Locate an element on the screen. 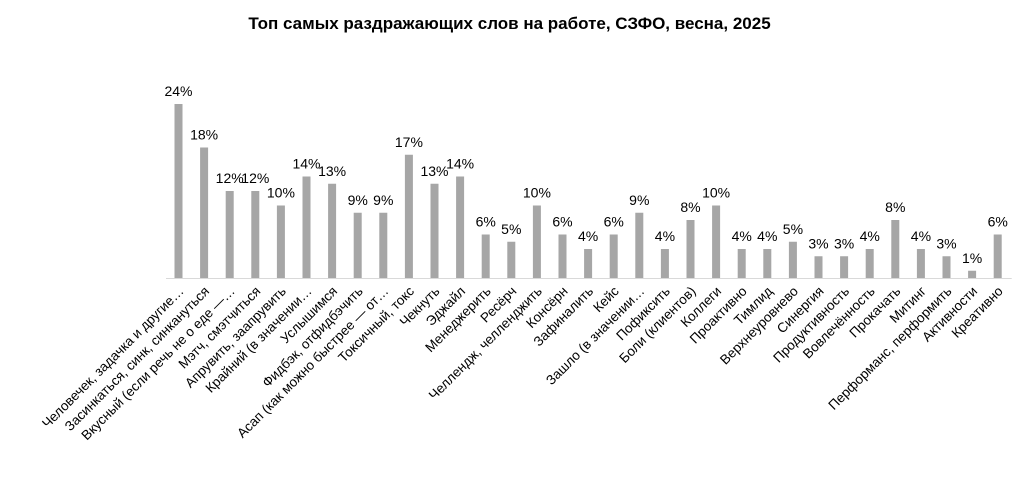 This screenshot has width=1019, height=488. value-label-30: 4% is located at coordinates (921, 236).